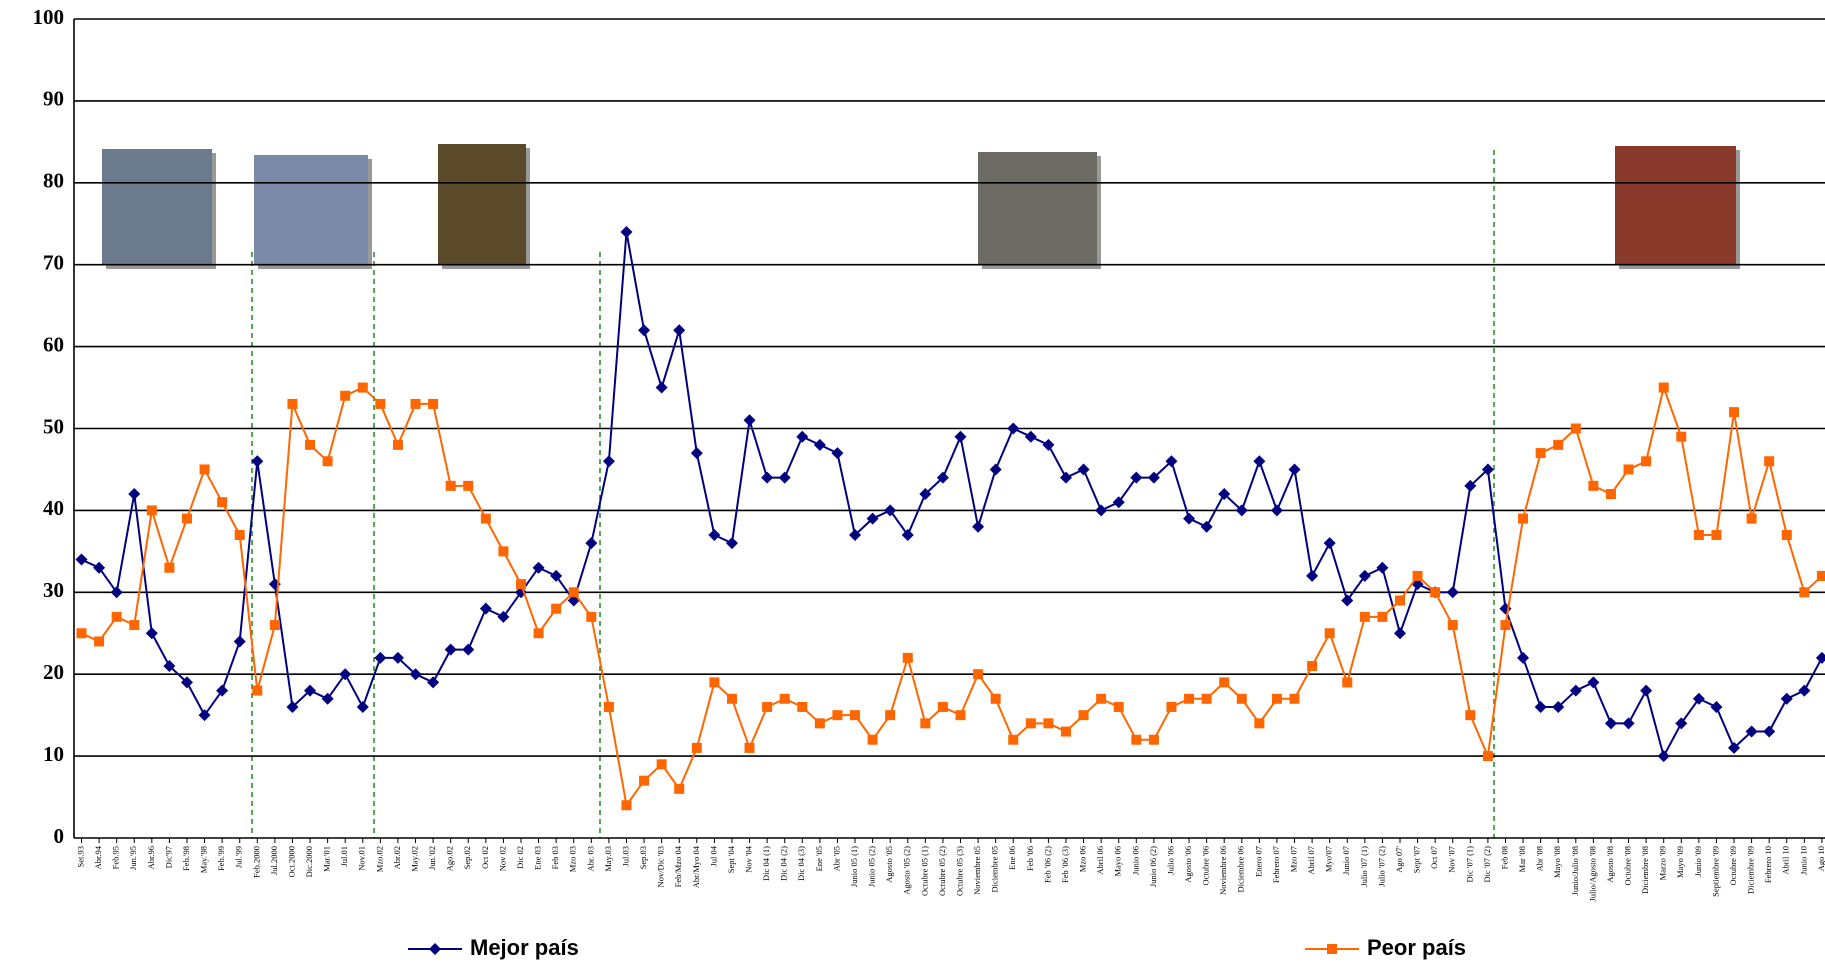  What do you see at coordinates (1241, 869) in the screenshot?
I see `x-tick-label: Diciembre 06` at bounding box center [1241, 869].